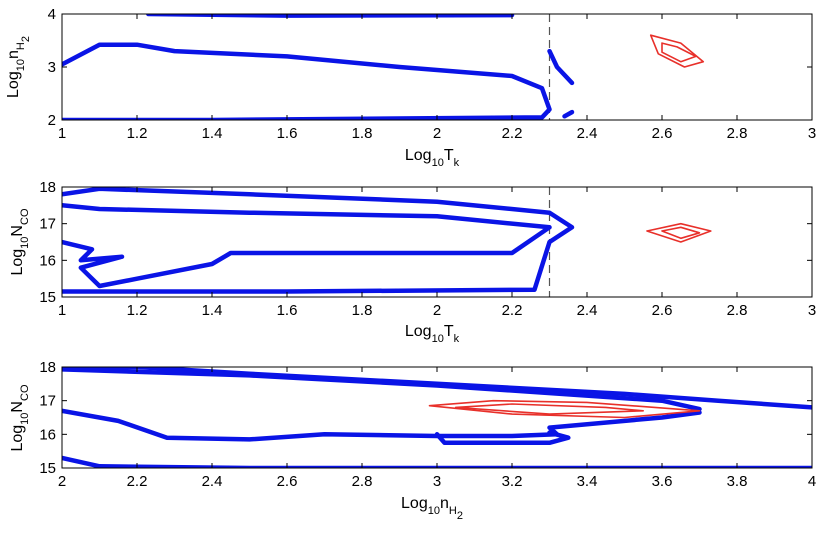 This screenshot has height=545, width=830. I want to click on y-axis-label: Log10nH2, so click(18, 67).